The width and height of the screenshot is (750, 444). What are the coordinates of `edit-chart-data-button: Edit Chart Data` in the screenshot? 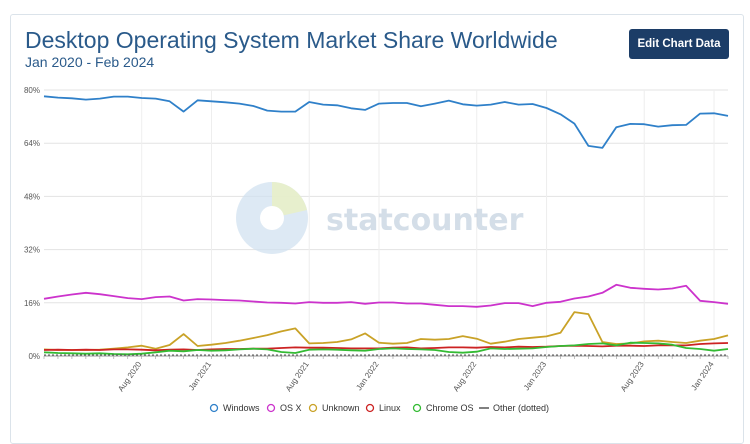 It's located at (679, 44).